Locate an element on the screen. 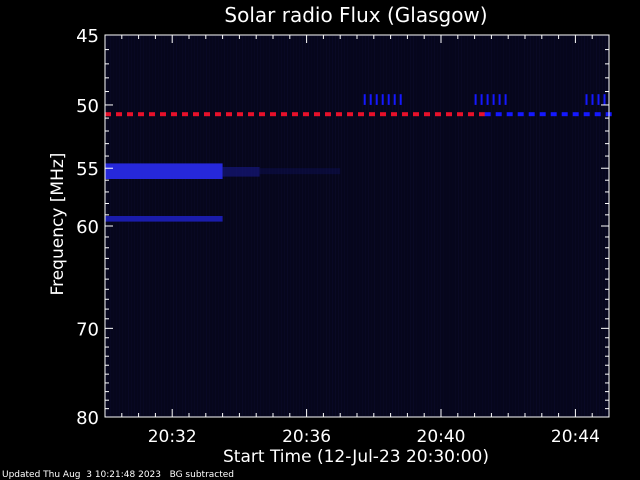  x-tick-label: 20:32 is located at coordinates (172, 437).